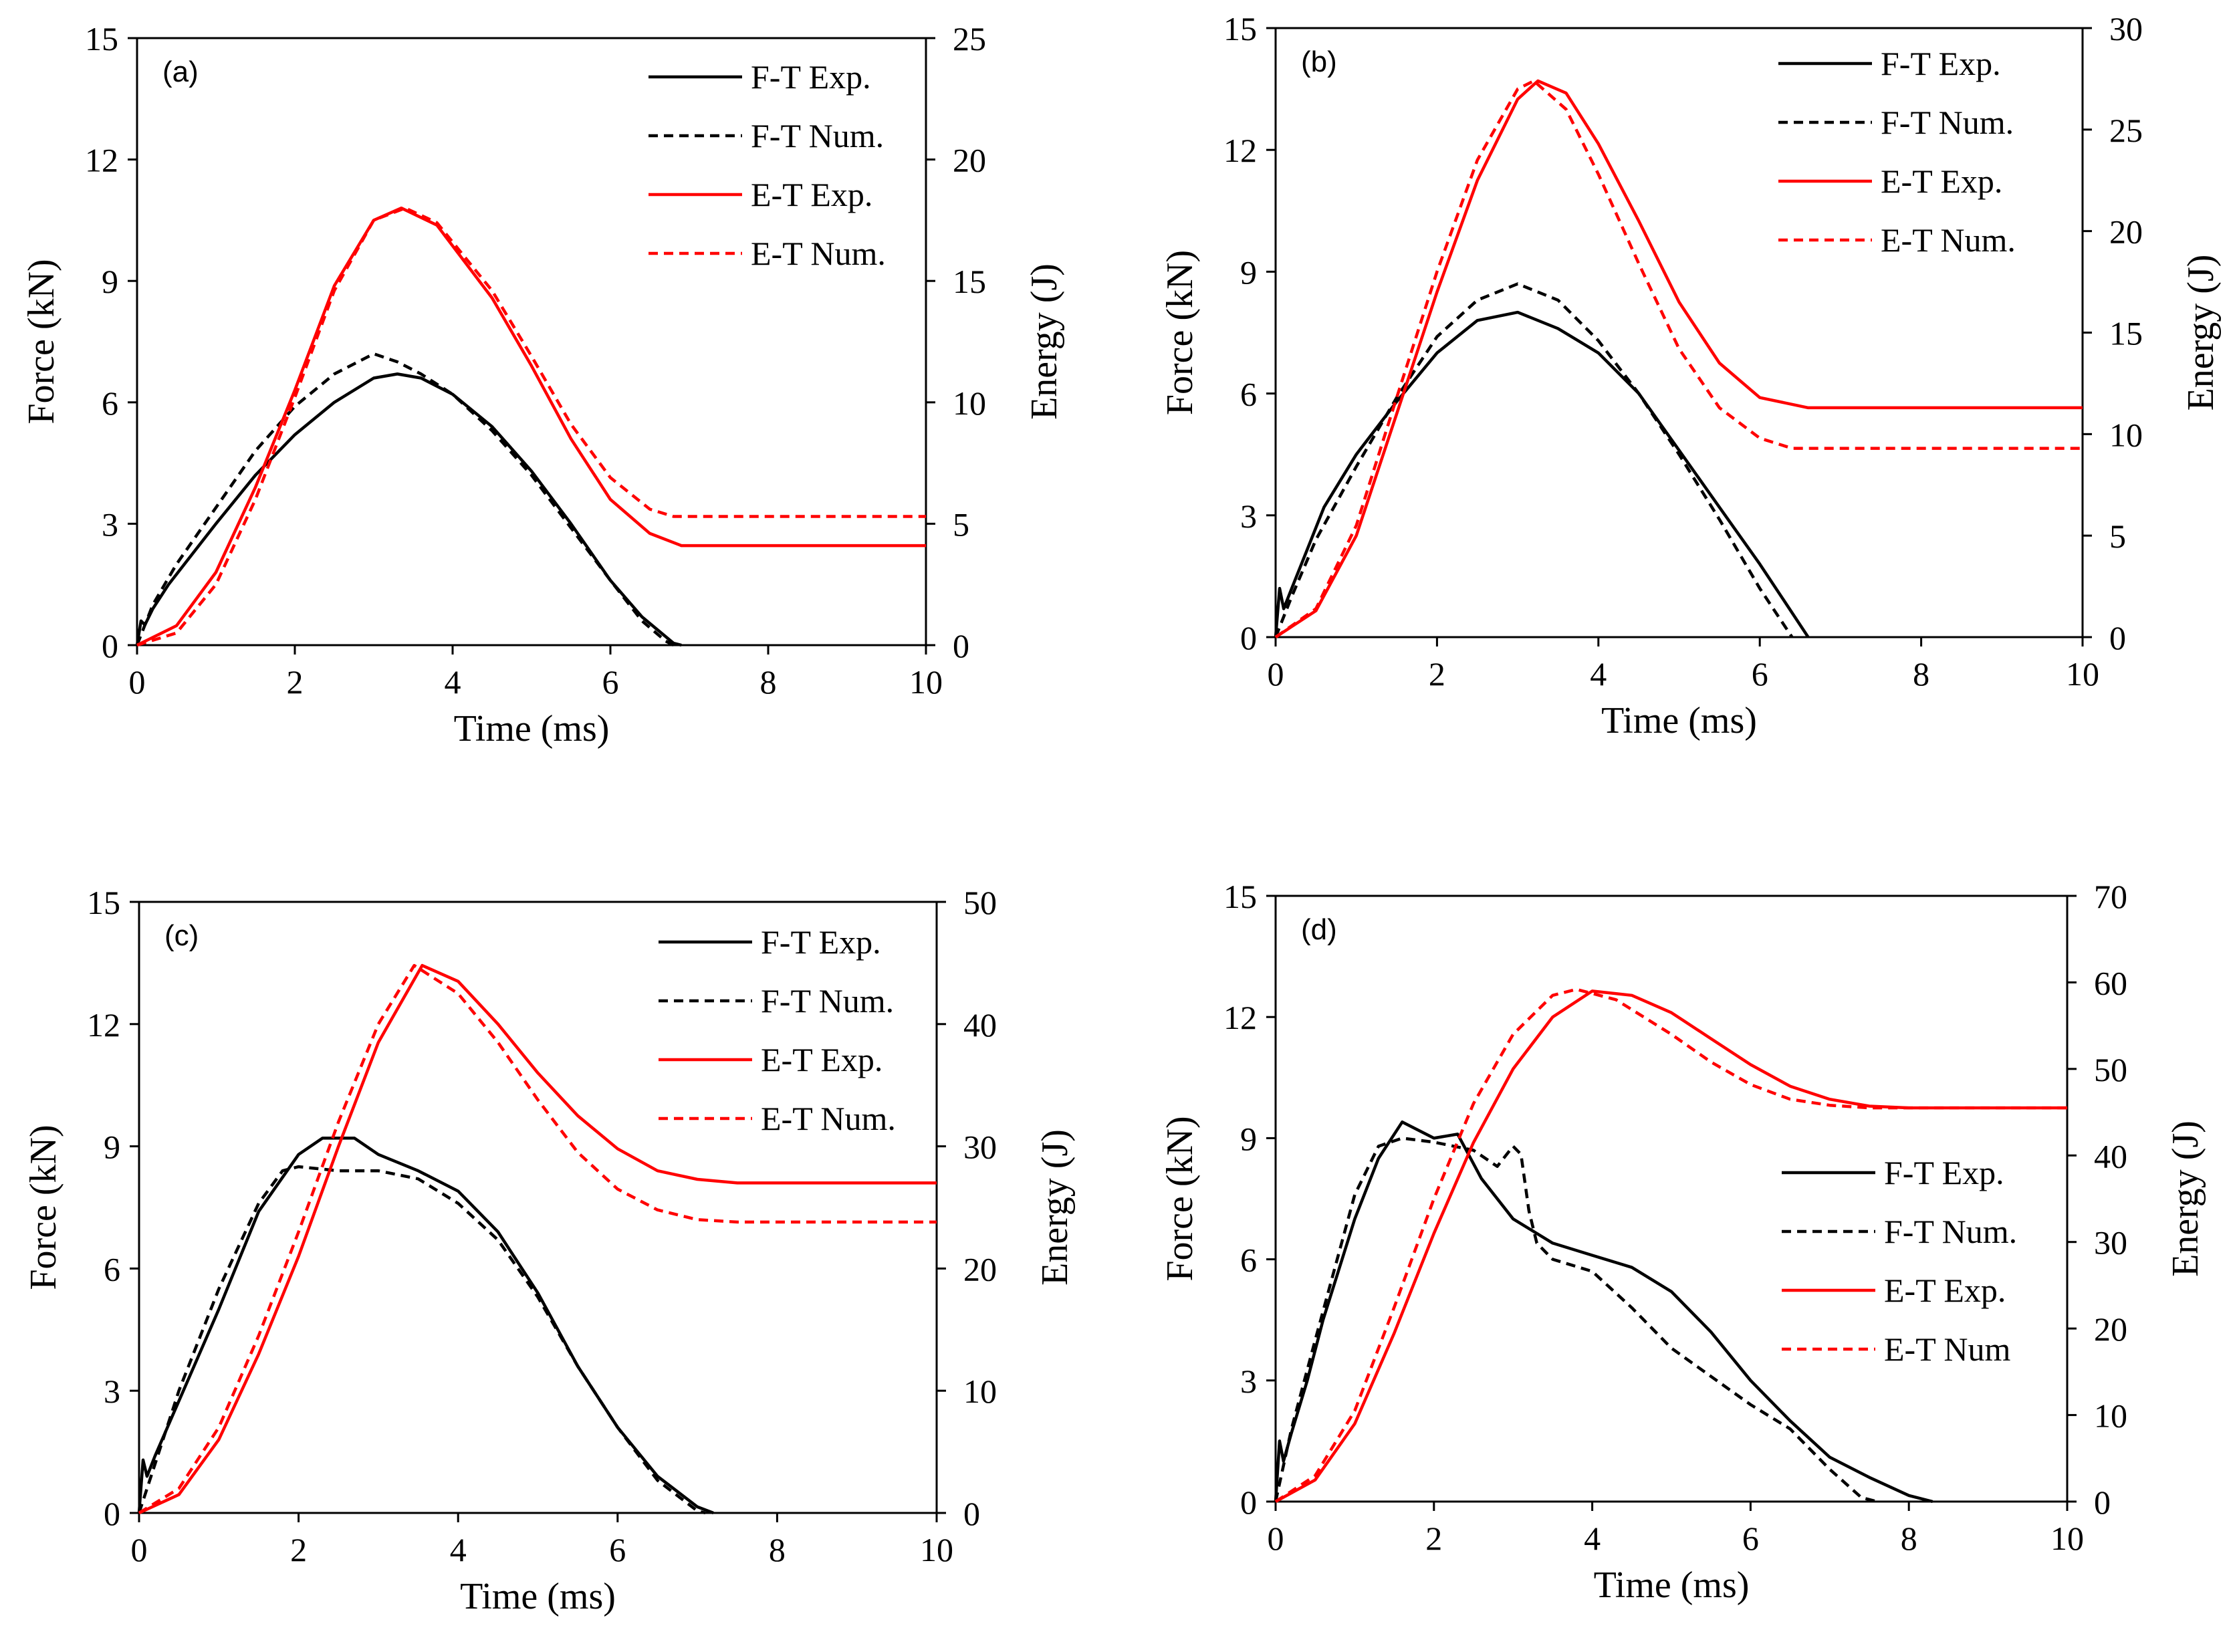 The image size is (2235, 1652). I want to click on plot-frame, so click(538, 1208).